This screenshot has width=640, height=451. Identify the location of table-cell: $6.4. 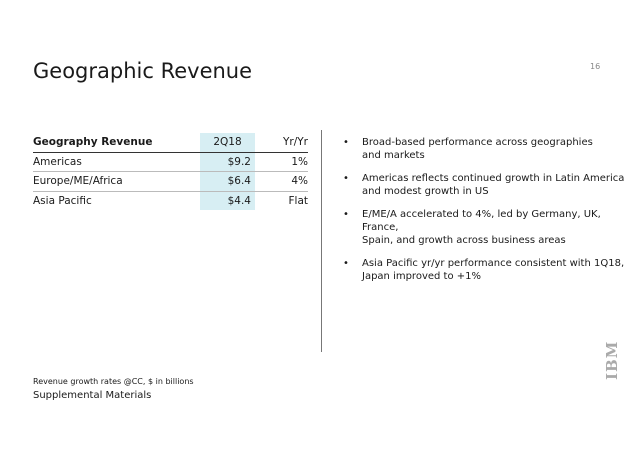
(227, 181).